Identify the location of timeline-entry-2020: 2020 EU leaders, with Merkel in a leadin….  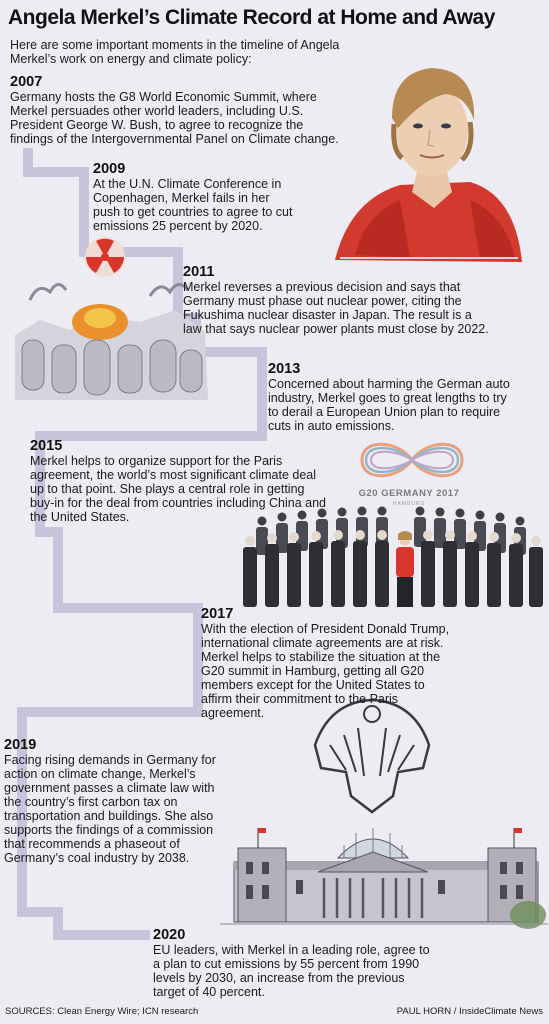
(293, 963).